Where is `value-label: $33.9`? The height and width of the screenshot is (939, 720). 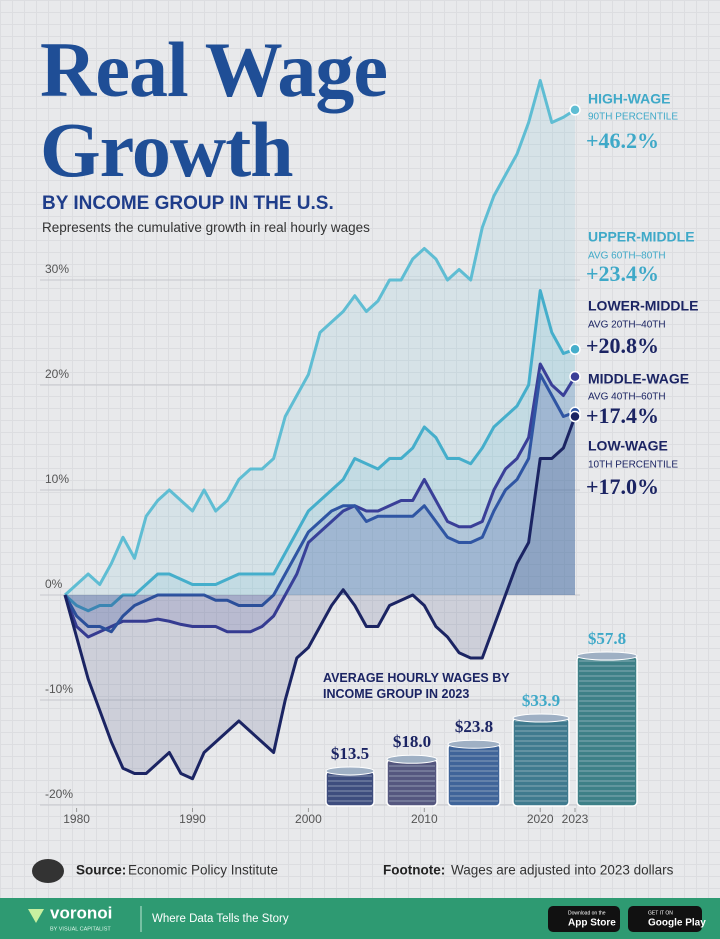 value-label: $33.9 is located at coordinates (541, 700).